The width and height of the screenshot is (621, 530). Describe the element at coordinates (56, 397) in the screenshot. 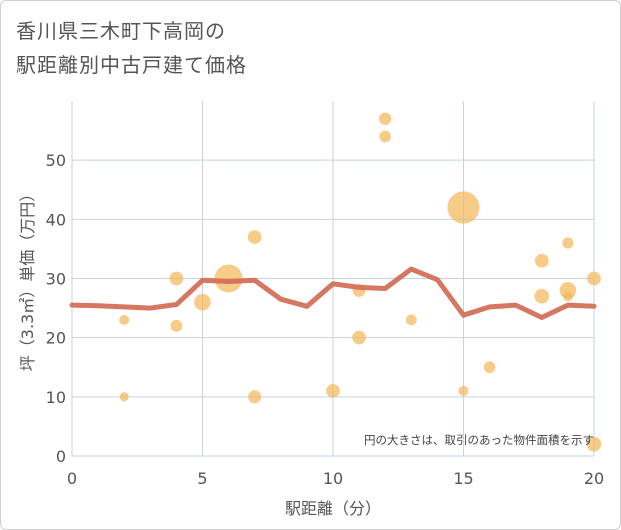

I see `y-tick-label: 10` at that location.